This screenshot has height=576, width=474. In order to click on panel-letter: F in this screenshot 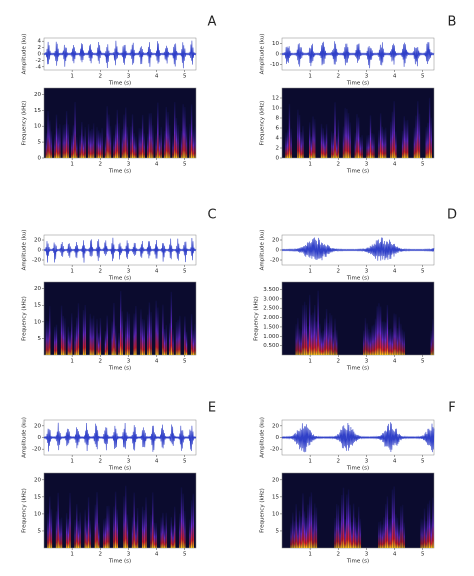, I will do `click(451, 408)`.